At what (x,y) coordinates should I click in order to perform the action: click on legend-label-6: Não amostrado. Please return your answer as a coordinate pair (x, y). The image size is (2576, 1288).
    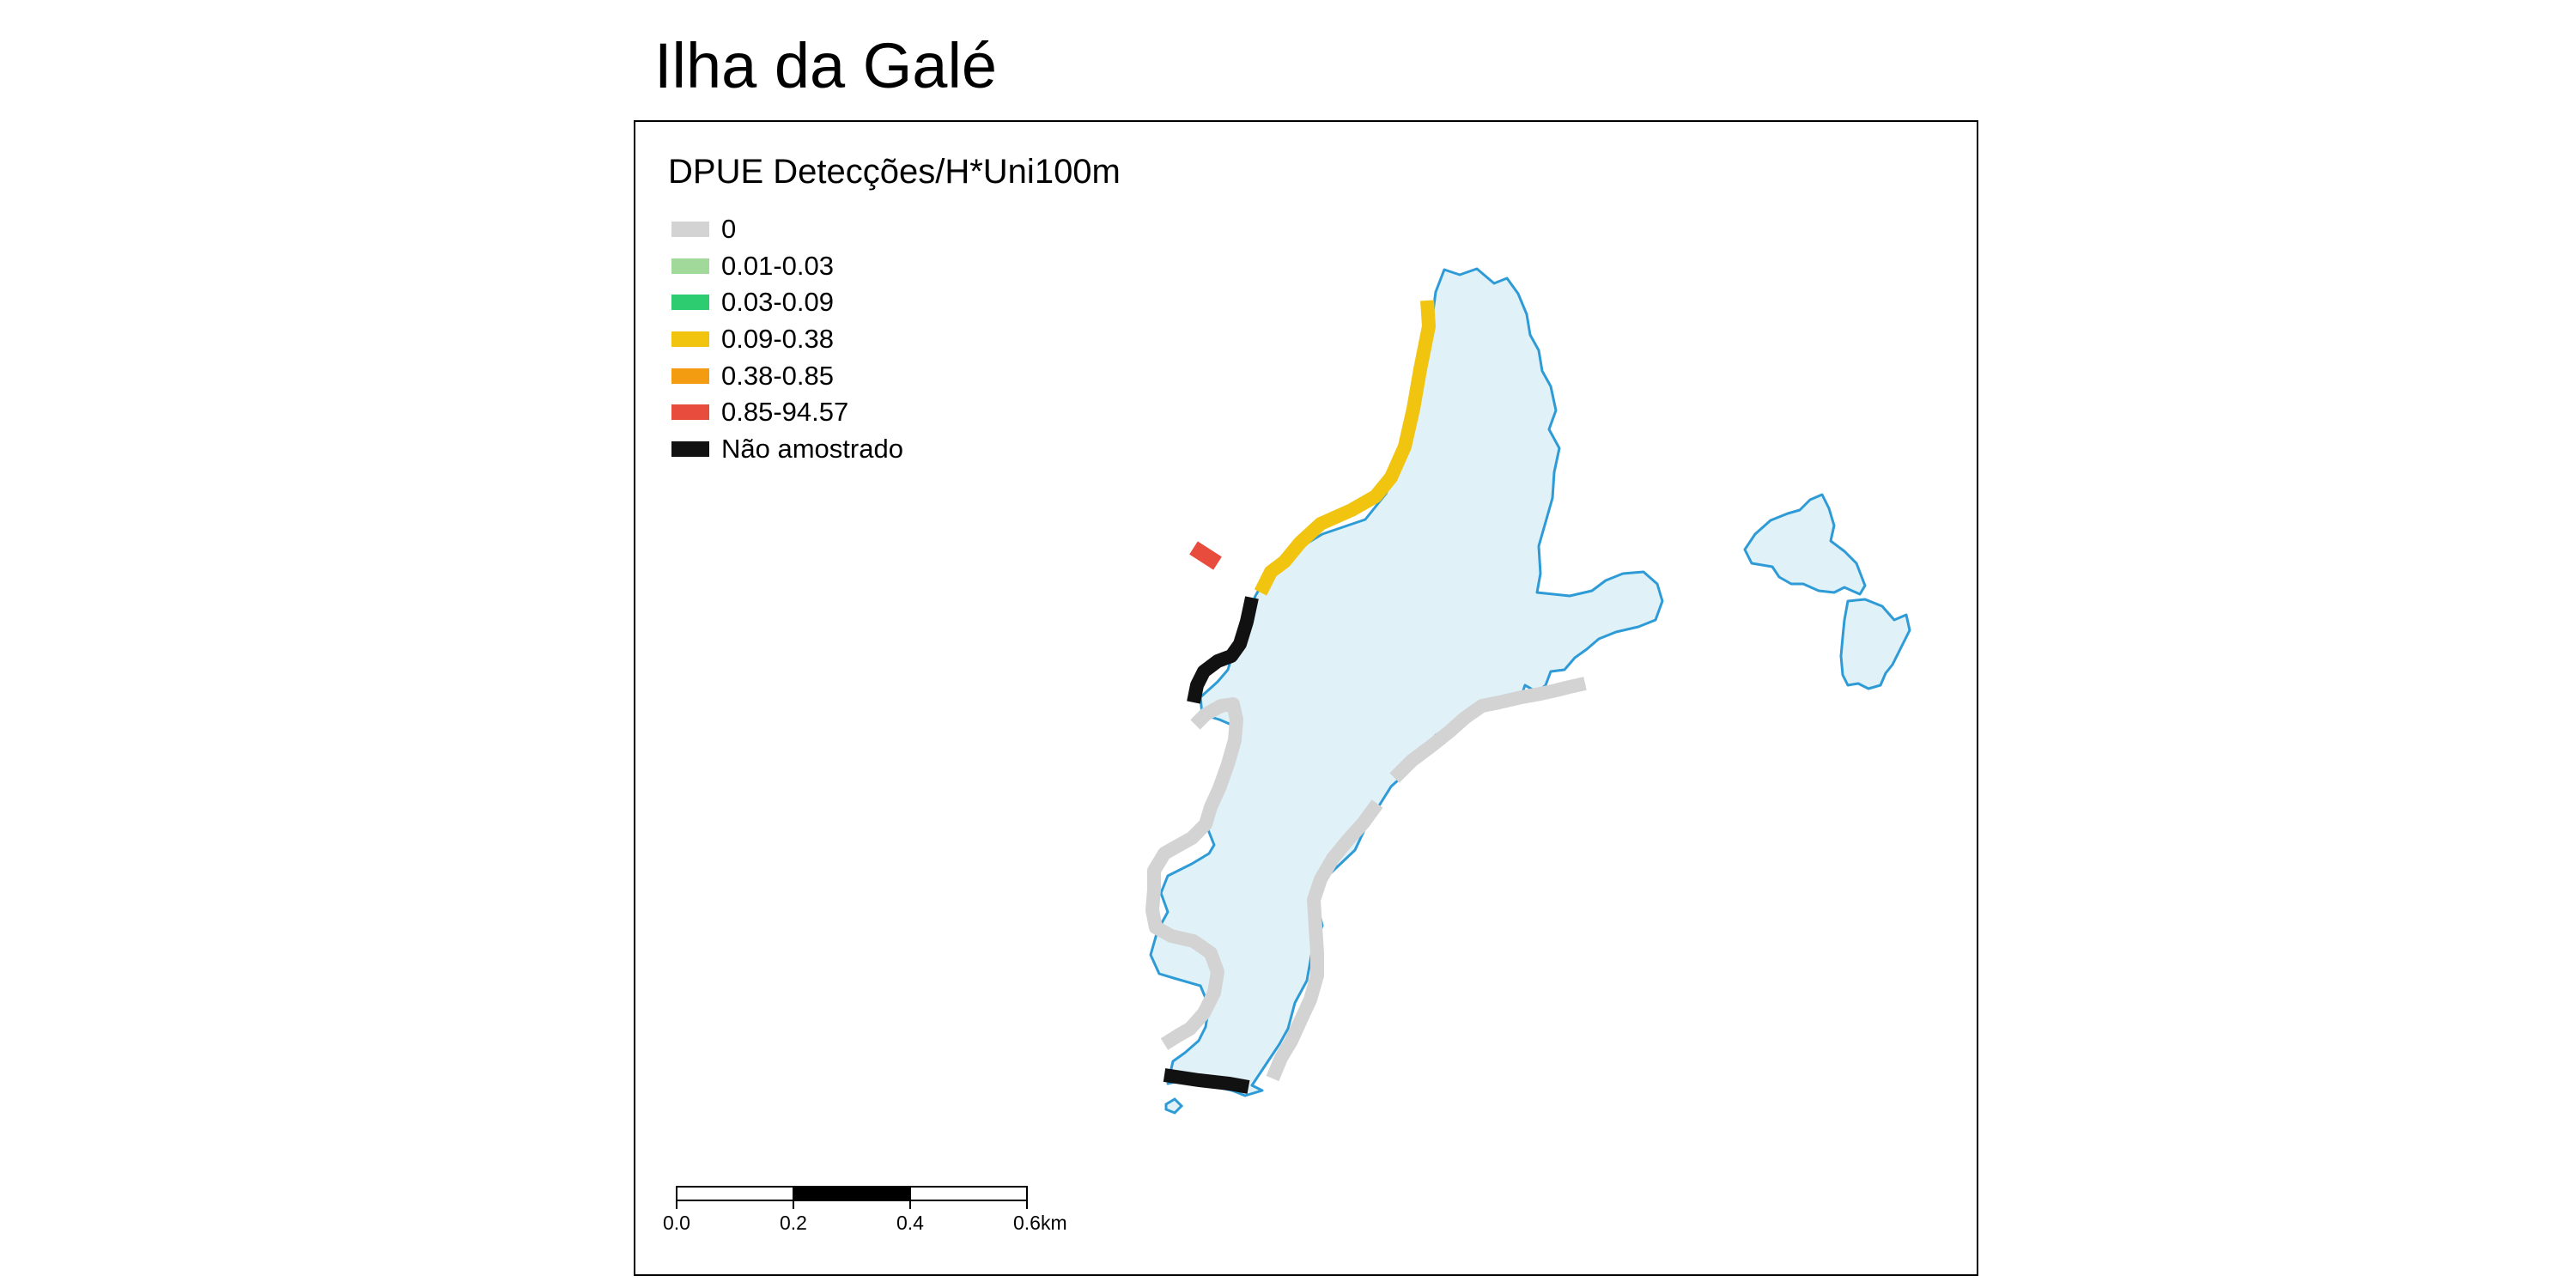
    Looking at the image, I should click on (812, 448).